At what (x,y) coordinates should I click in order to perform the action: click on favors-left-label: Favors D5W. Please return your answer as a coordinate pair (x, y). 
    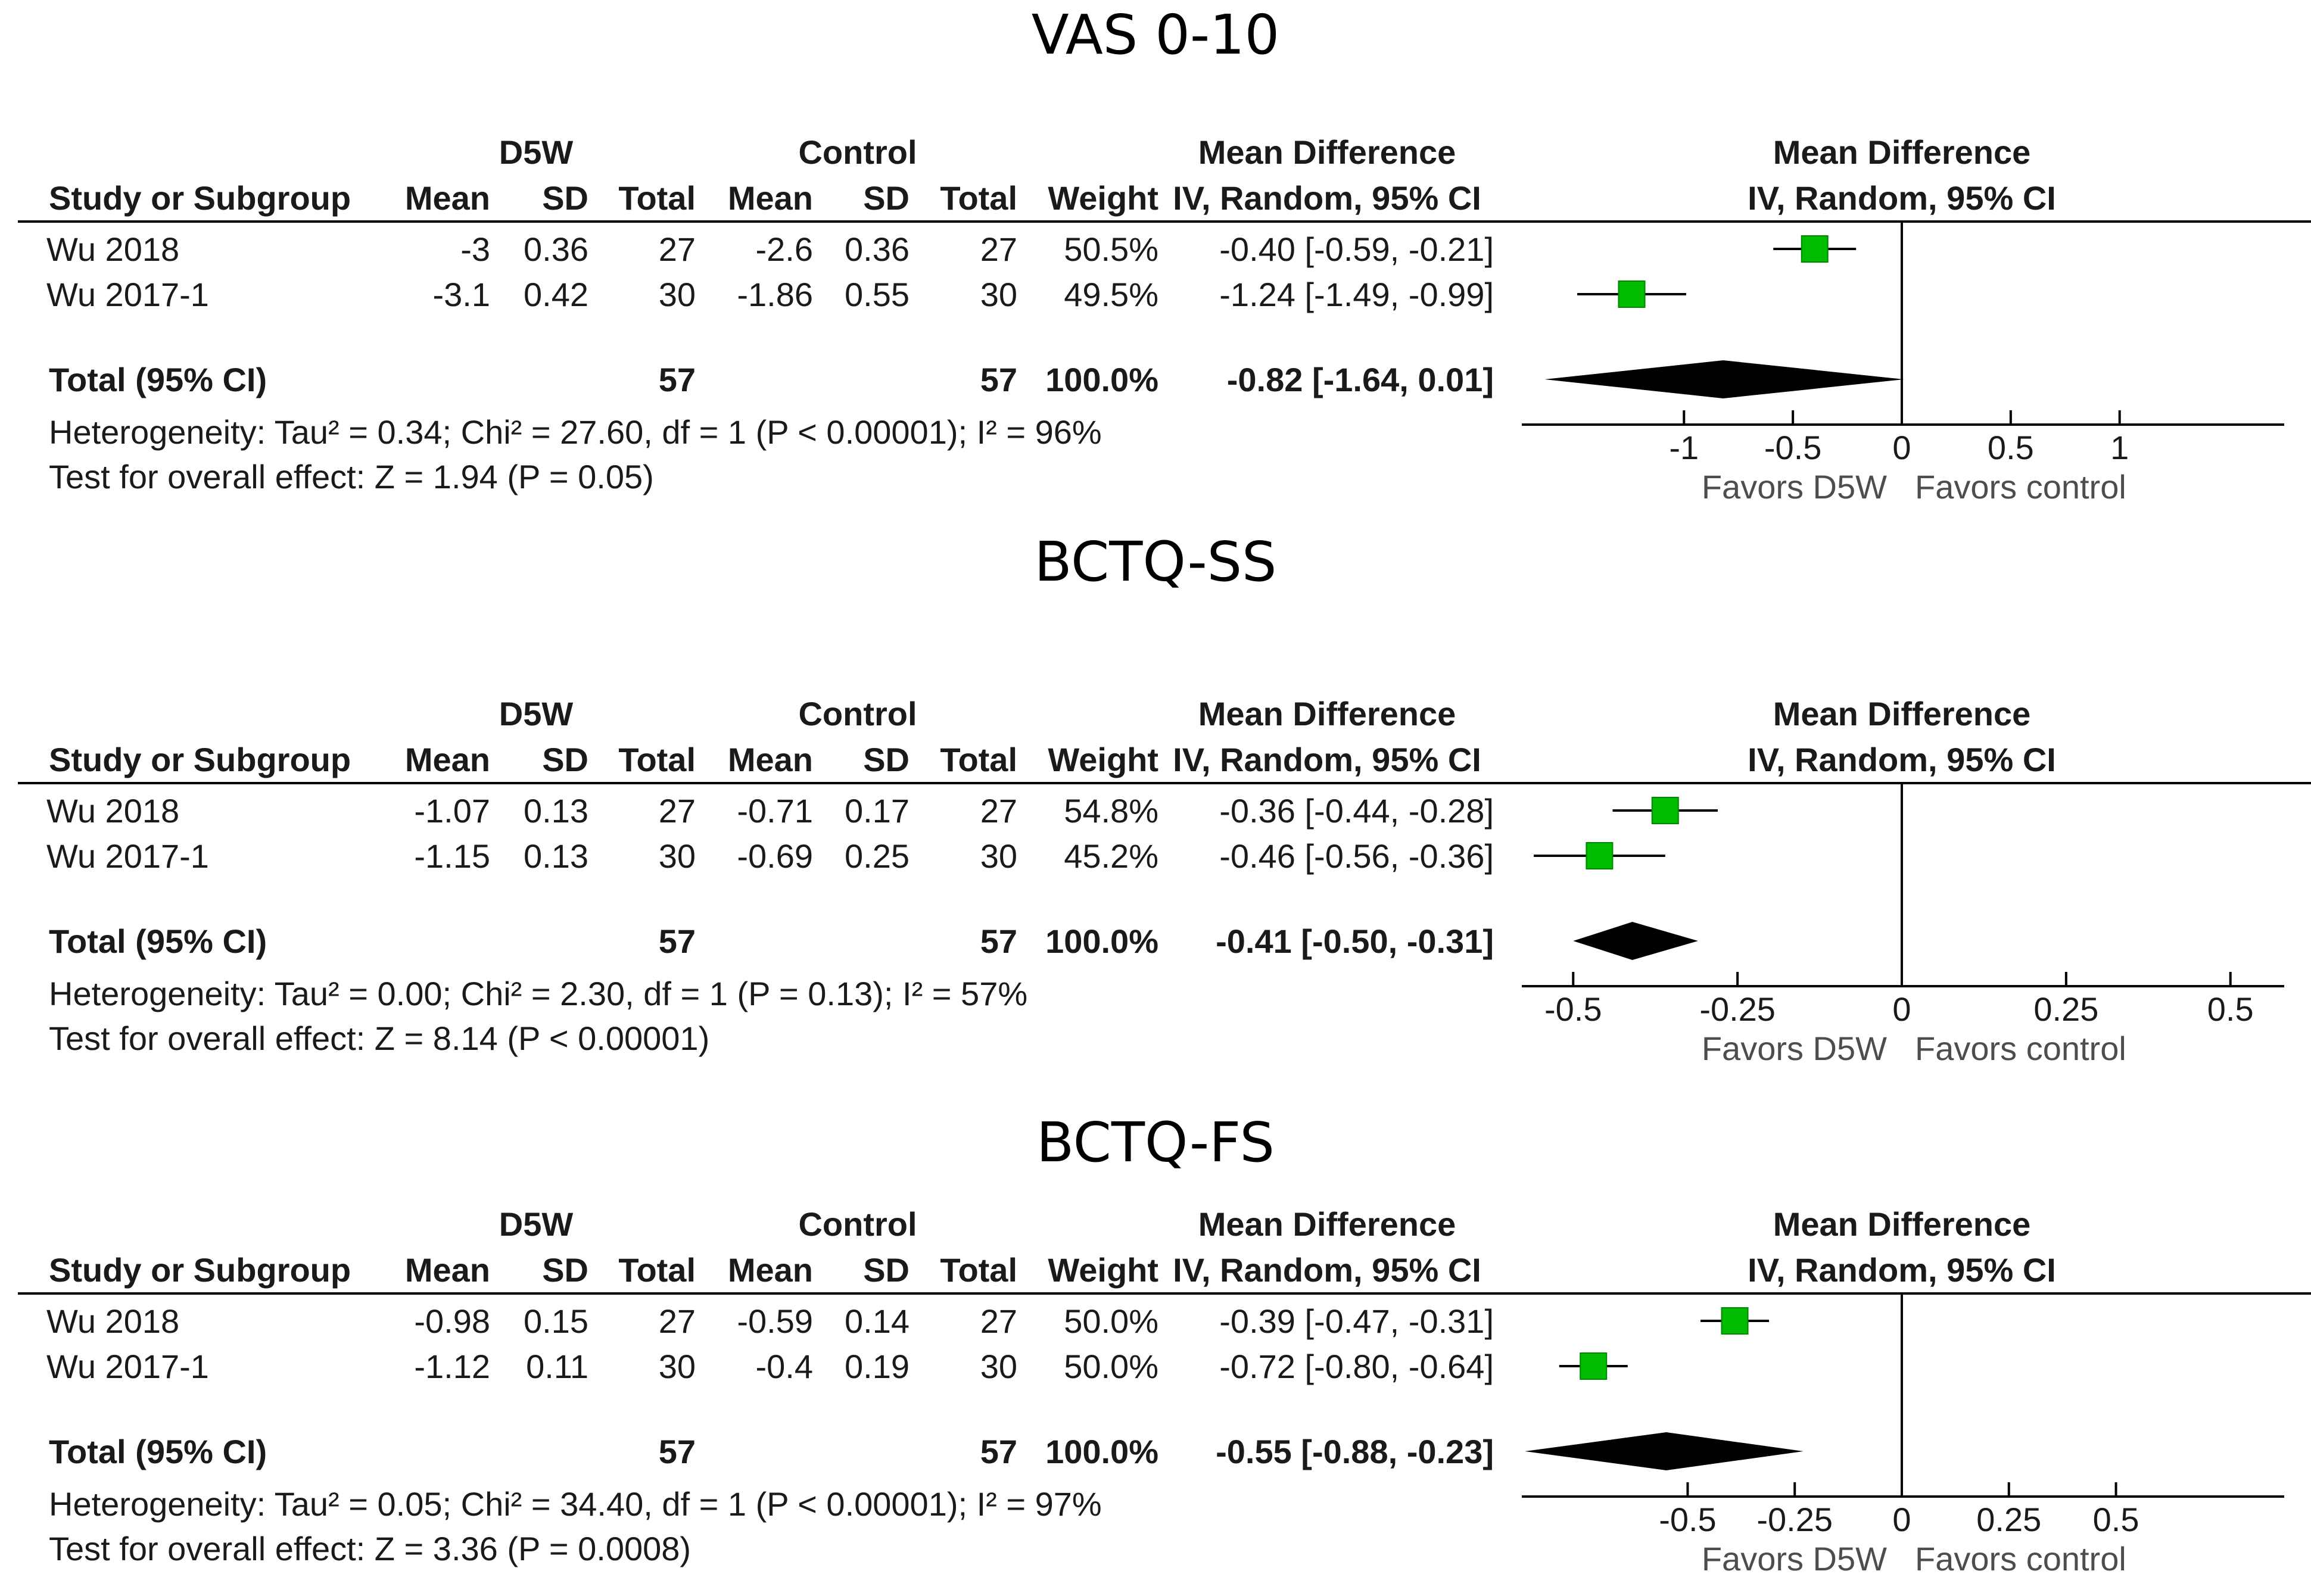
    Looking at the image, I should click on (1794, 1048).